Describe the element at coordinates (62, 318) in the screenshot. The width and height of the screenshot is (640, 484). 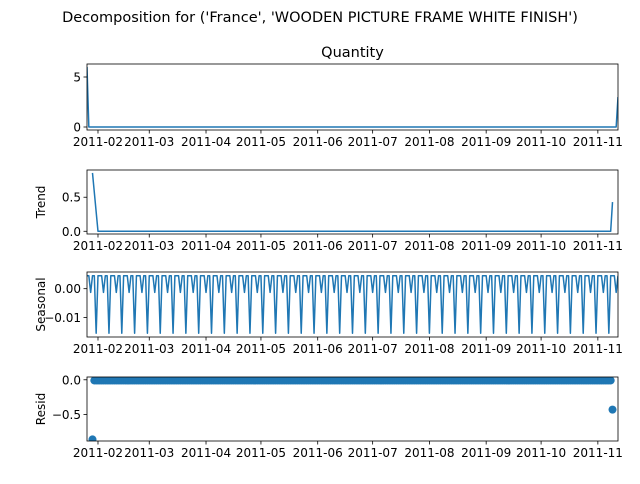
I see `y-tick-label: −0.01` at that location.